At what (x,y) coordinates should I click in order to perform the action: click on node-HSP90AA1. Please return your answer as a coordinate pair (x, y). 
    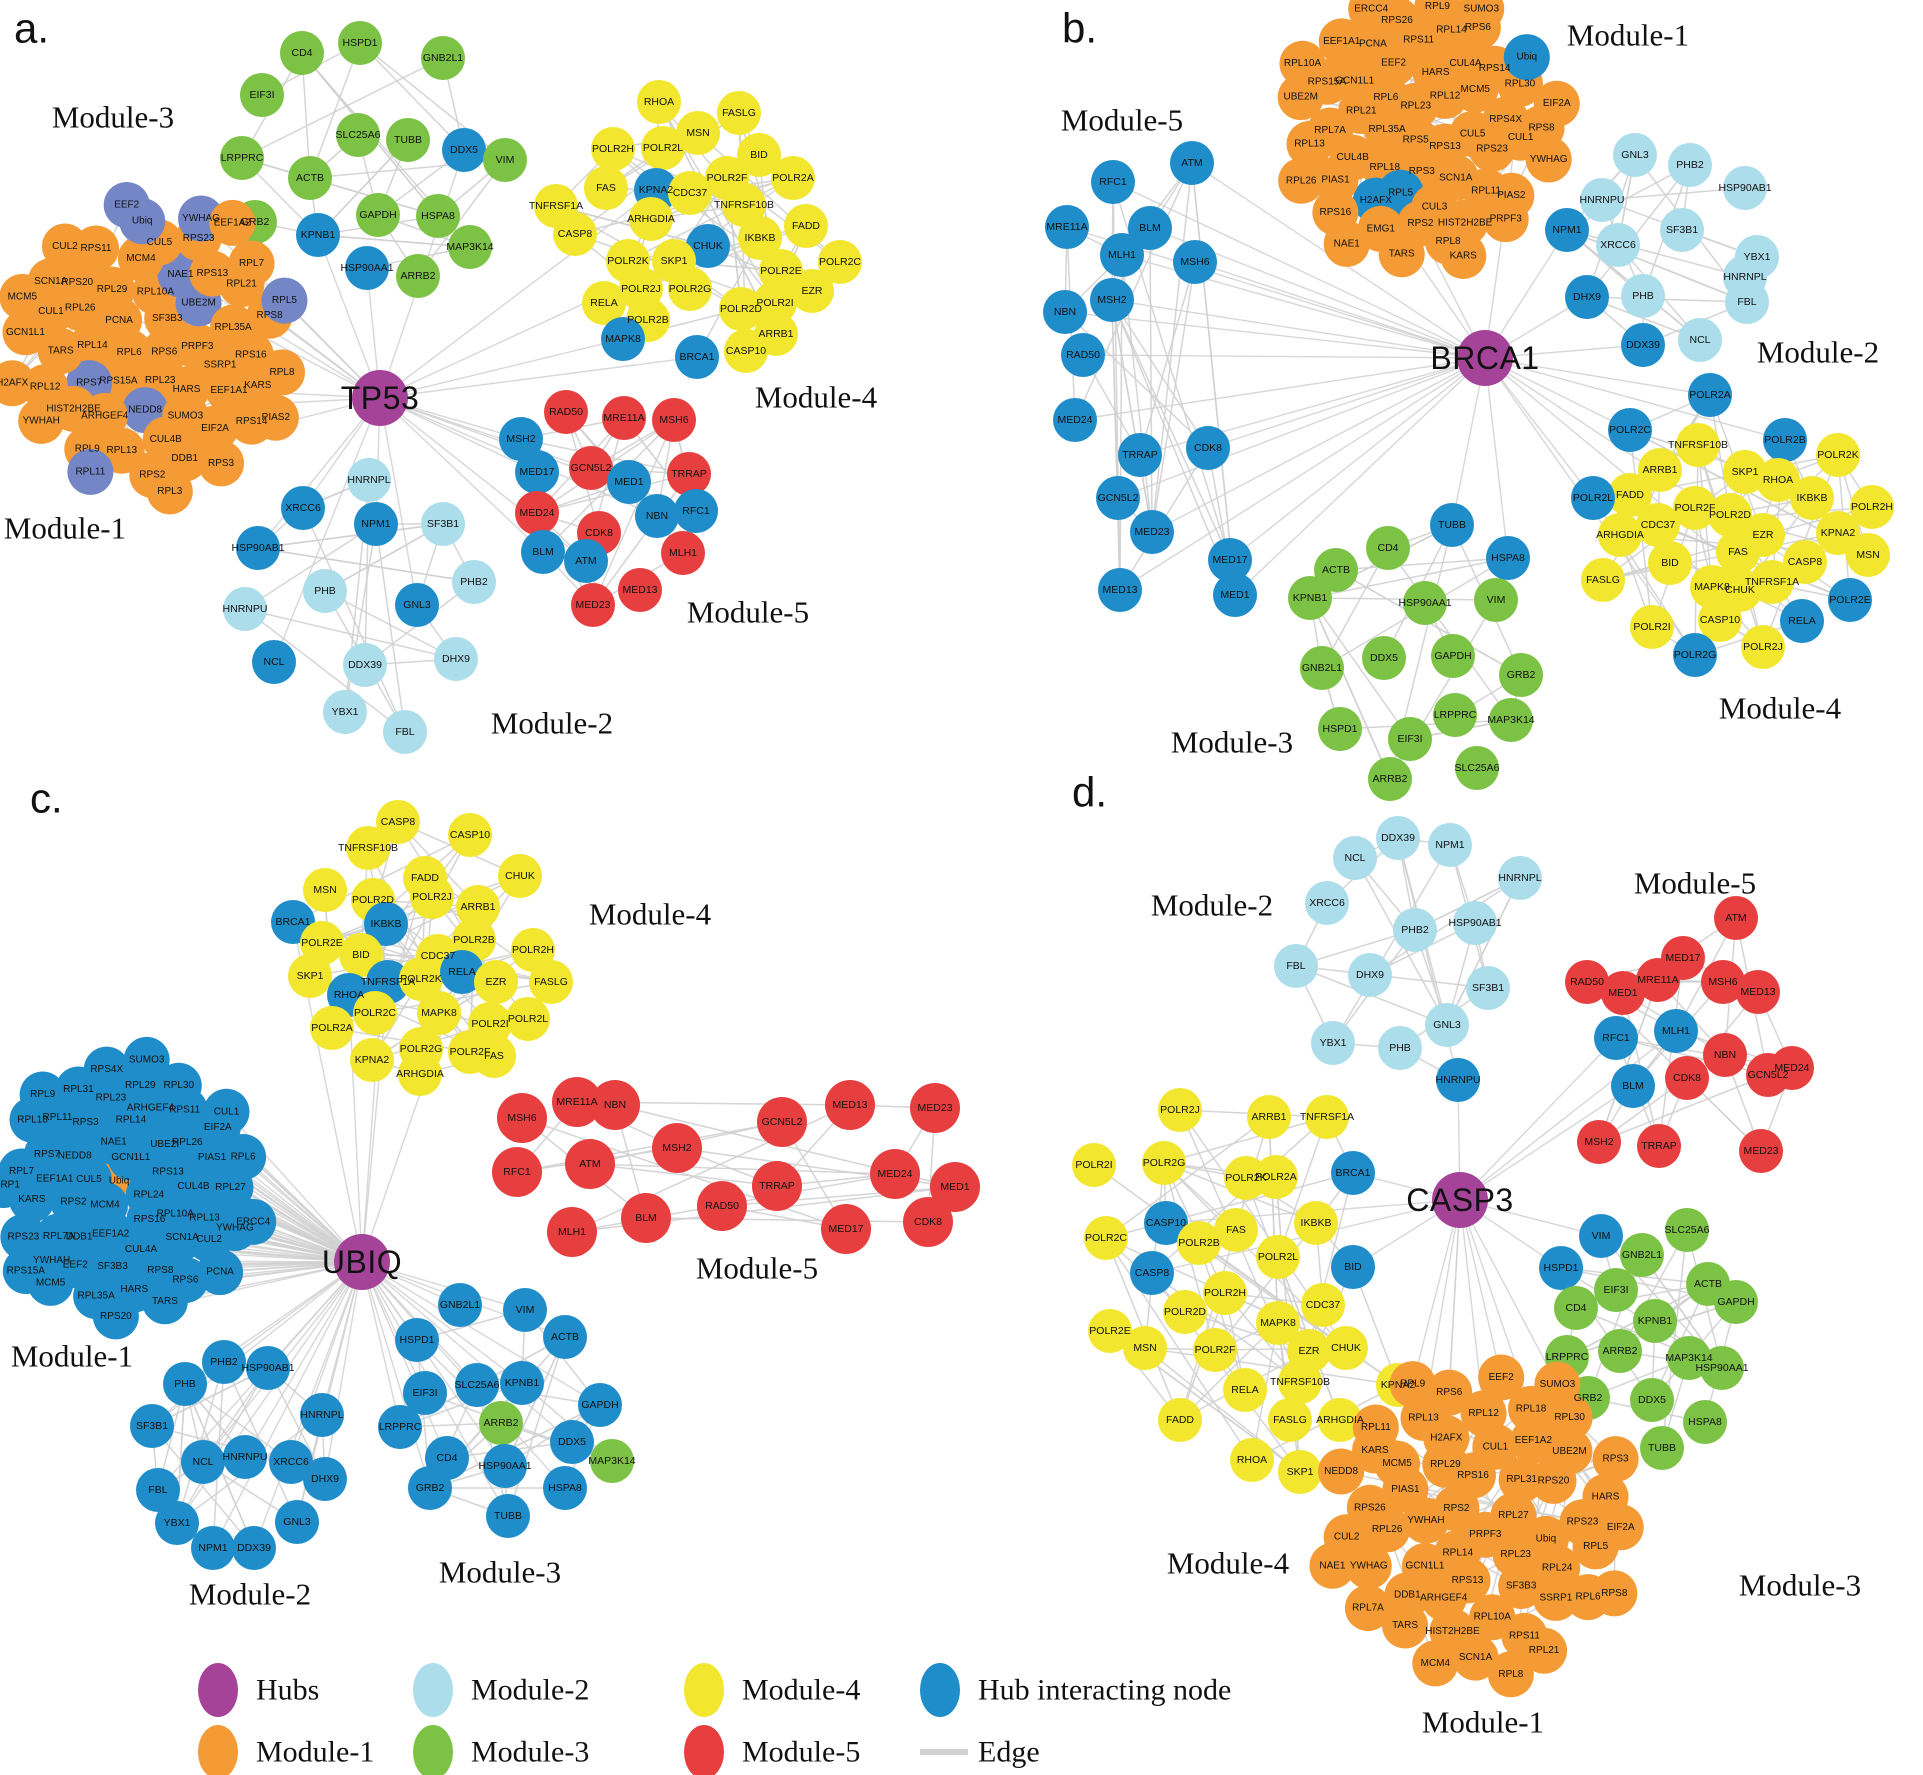
    Looking at the image, I should click on (367, 268).